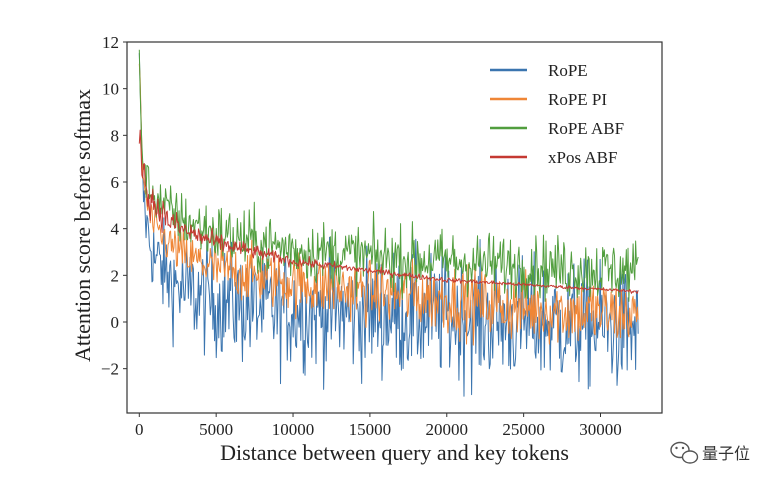 This screenshot has height=488, width=782. Describe the element at coordinates (447, 429) in the screenshot. I see `x-tick-label: 20000` at that location.